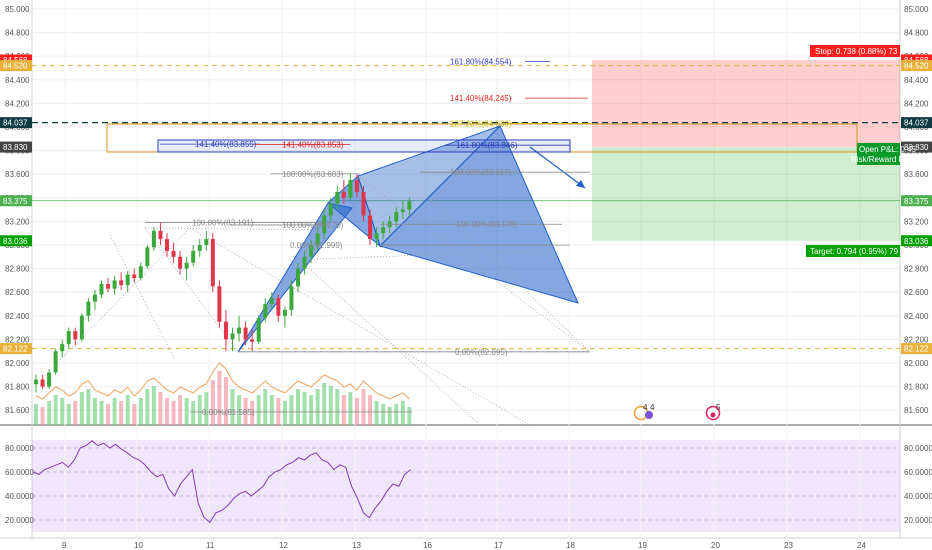 The image size is (932, 550). Describe the element at coordinates (223, 393) in the screenshot. I see `volume-bars` at that location.